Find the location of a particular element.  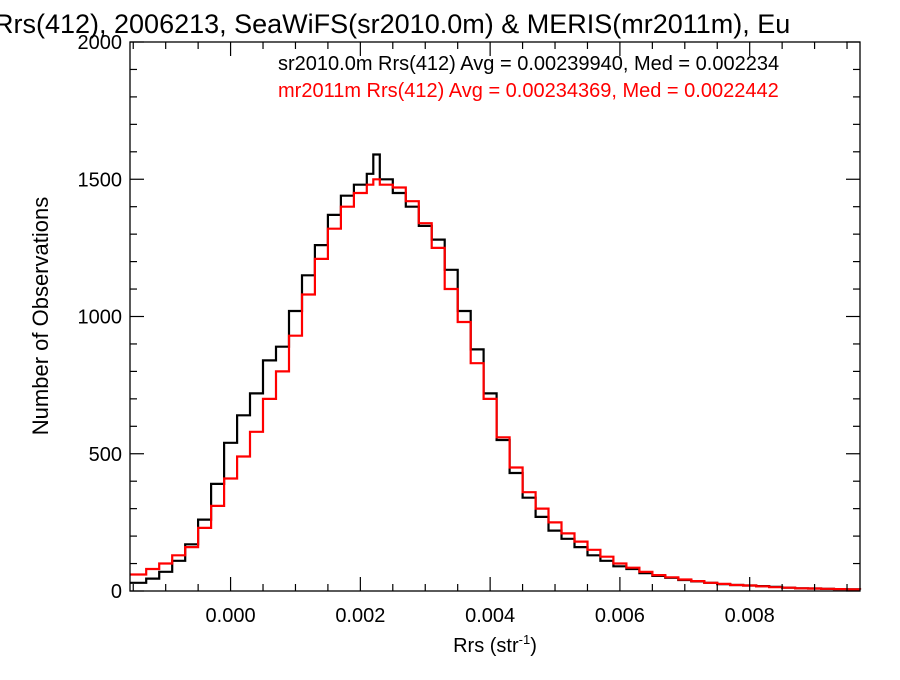

y-tick-label: 2000 is located at coordinates (100, 43).